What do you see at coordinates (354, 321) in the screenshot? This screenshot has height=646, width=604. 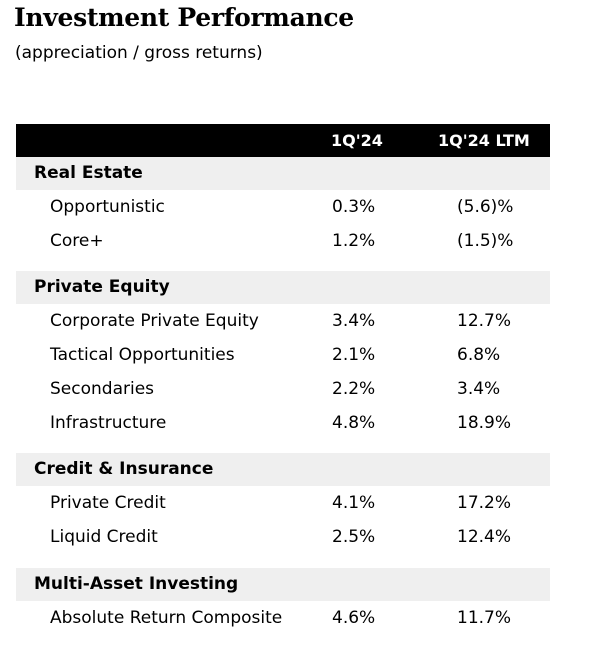 I see `row-value-1q24: 3.4%` at bounding box center [354, 321].